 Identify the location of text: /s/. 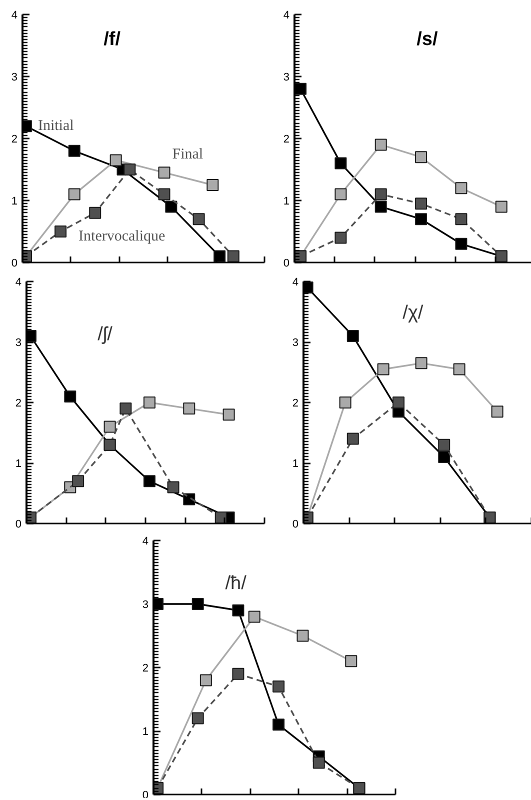
(427, 39).